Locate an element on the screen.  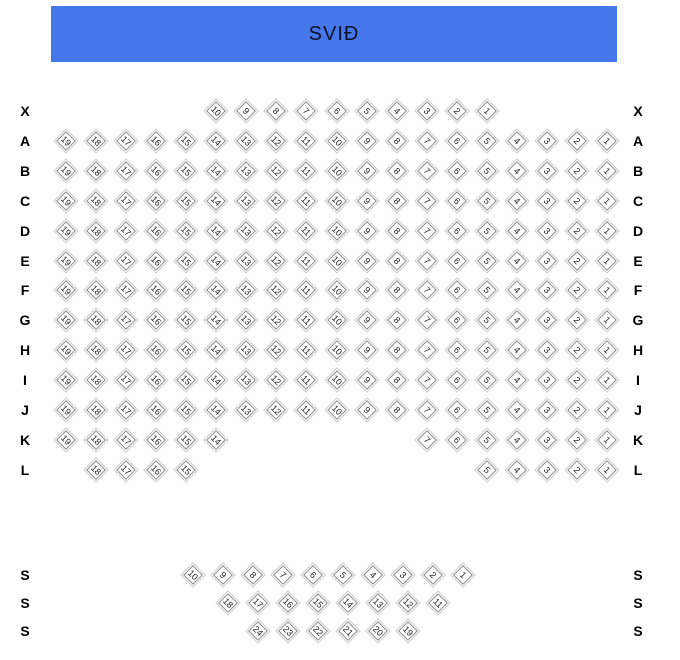
seat: 10 is located at coordinates (336, 410).